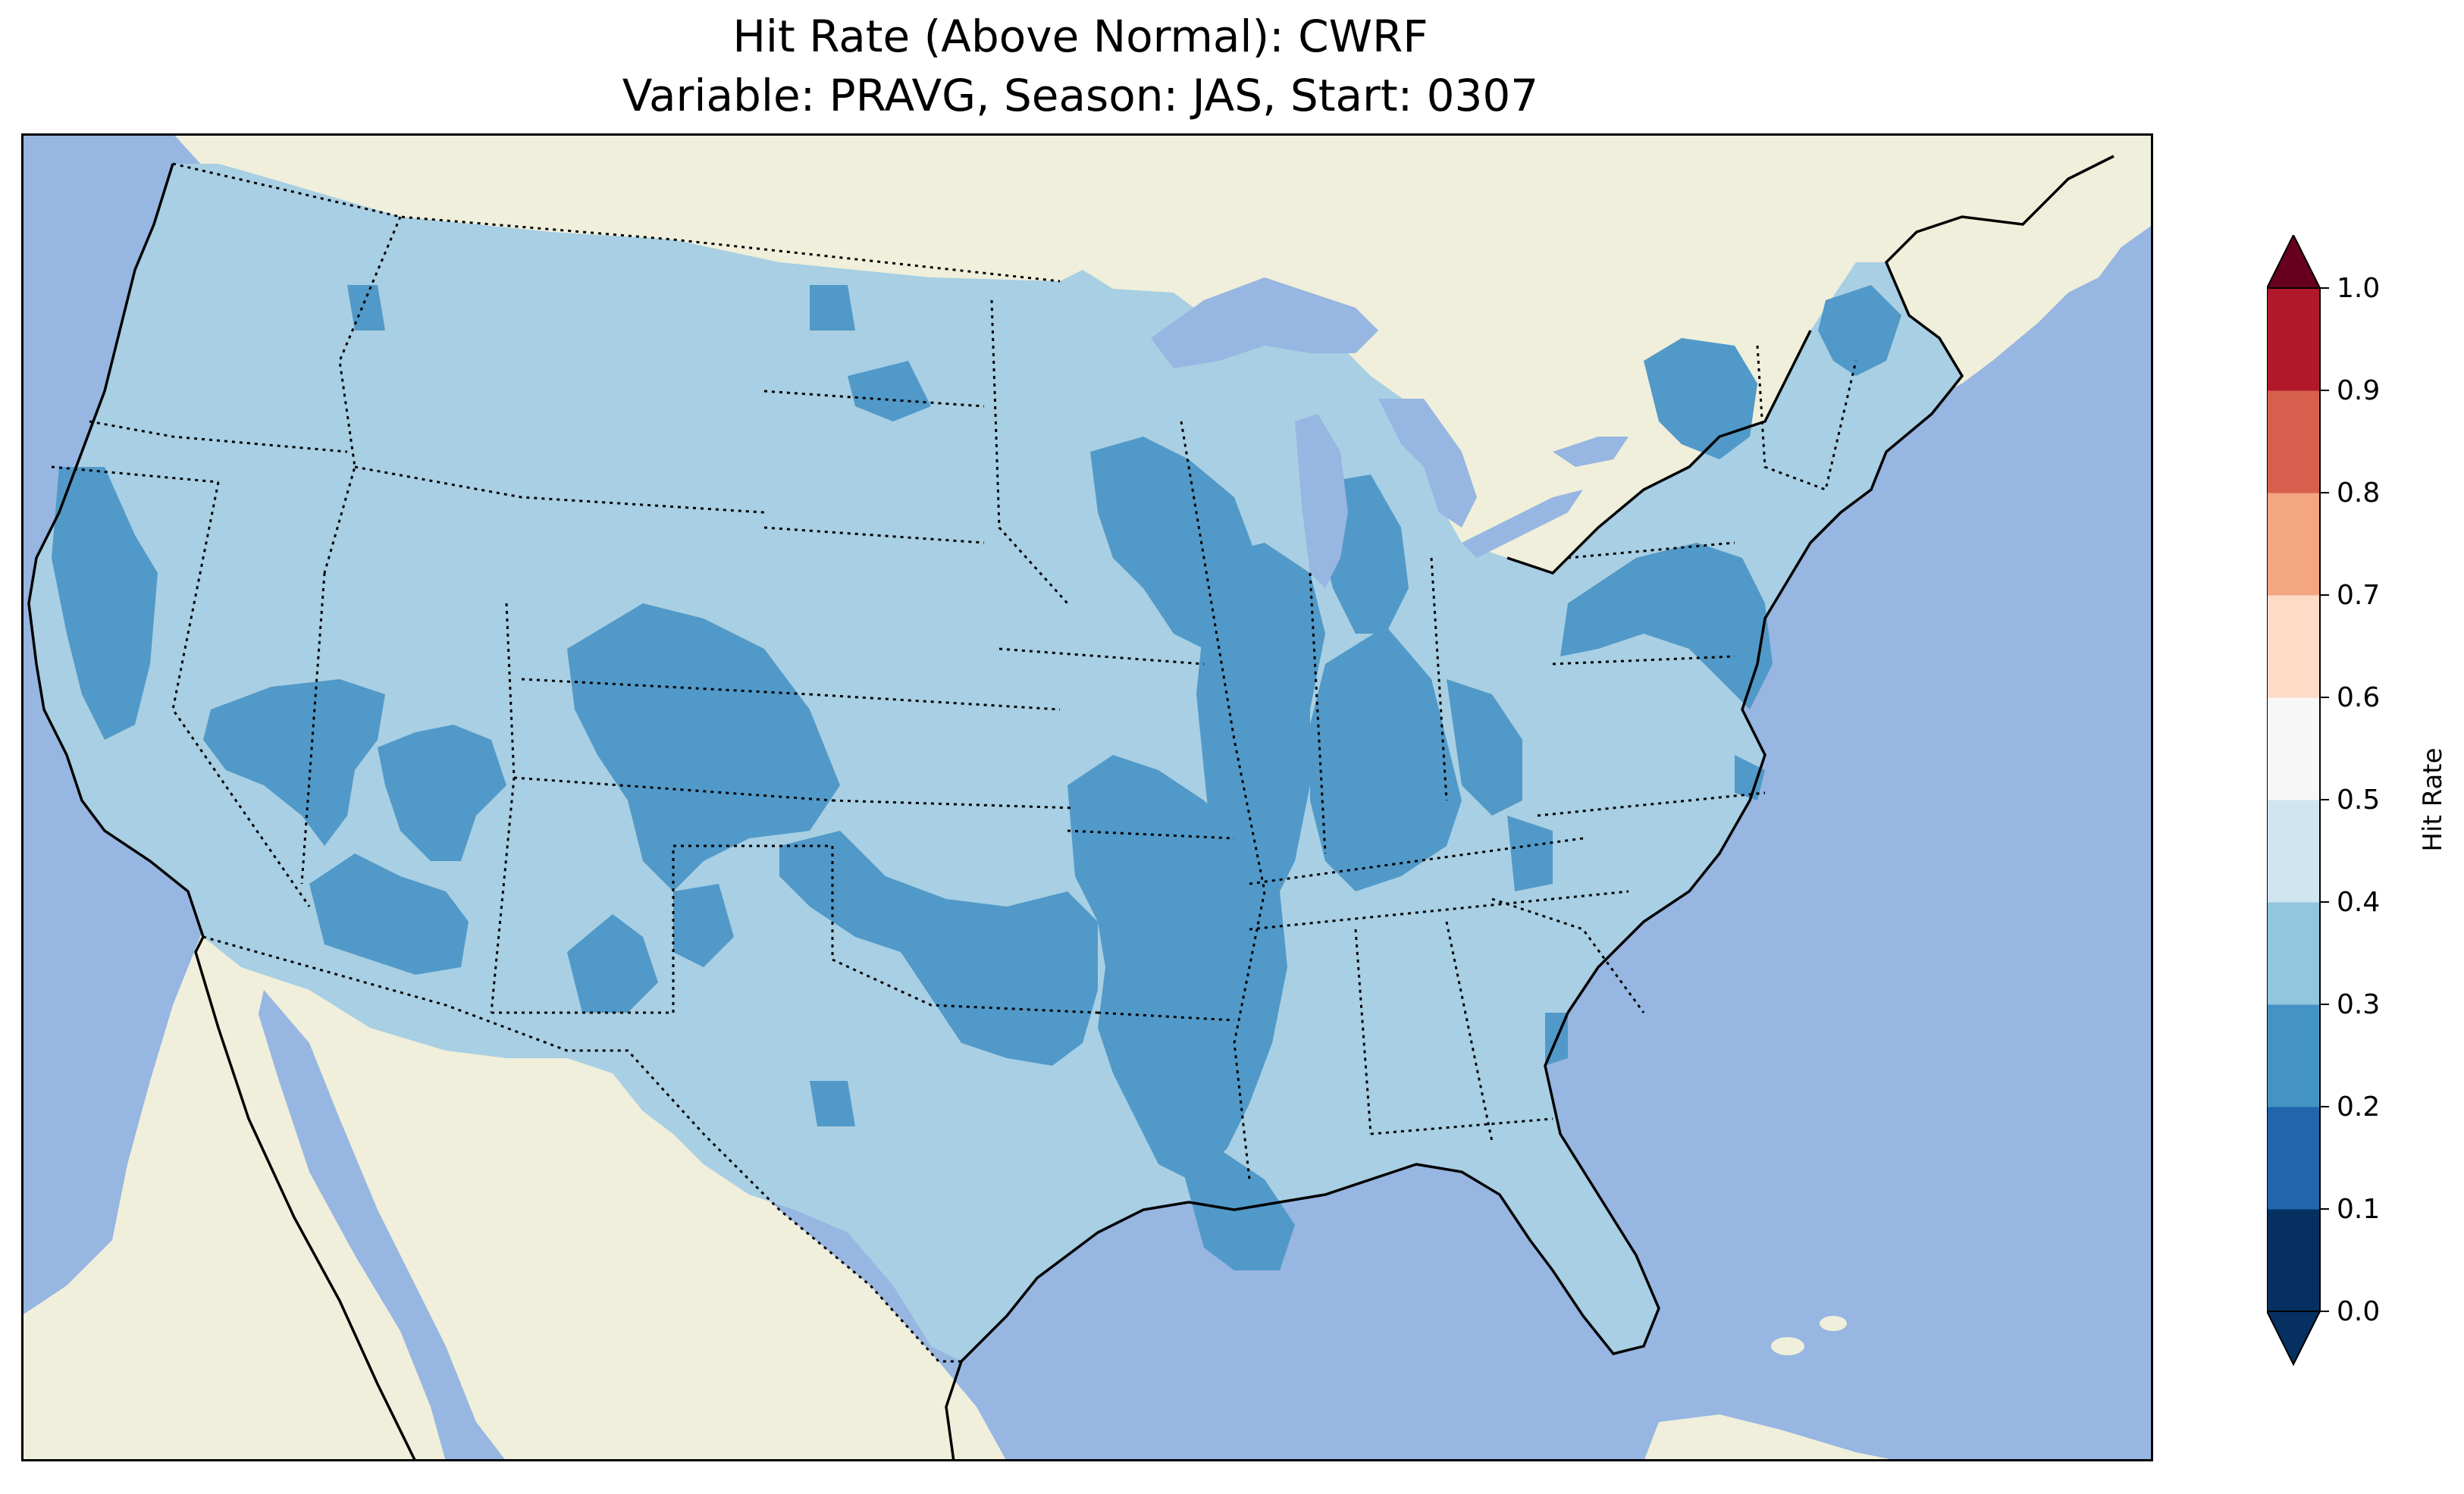 This screenshot has height=1494, width=2464. I want to click on patch-w-texas, so click(833, 1103).